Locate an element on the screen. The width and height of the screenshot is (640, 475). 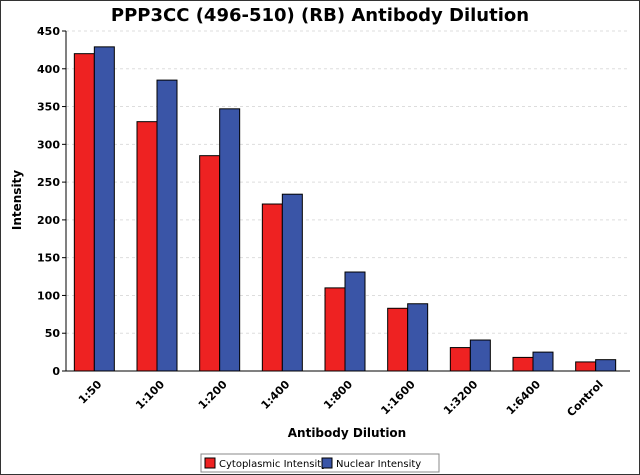
y-tick-label: 200 is located at coordinates (48, 220).